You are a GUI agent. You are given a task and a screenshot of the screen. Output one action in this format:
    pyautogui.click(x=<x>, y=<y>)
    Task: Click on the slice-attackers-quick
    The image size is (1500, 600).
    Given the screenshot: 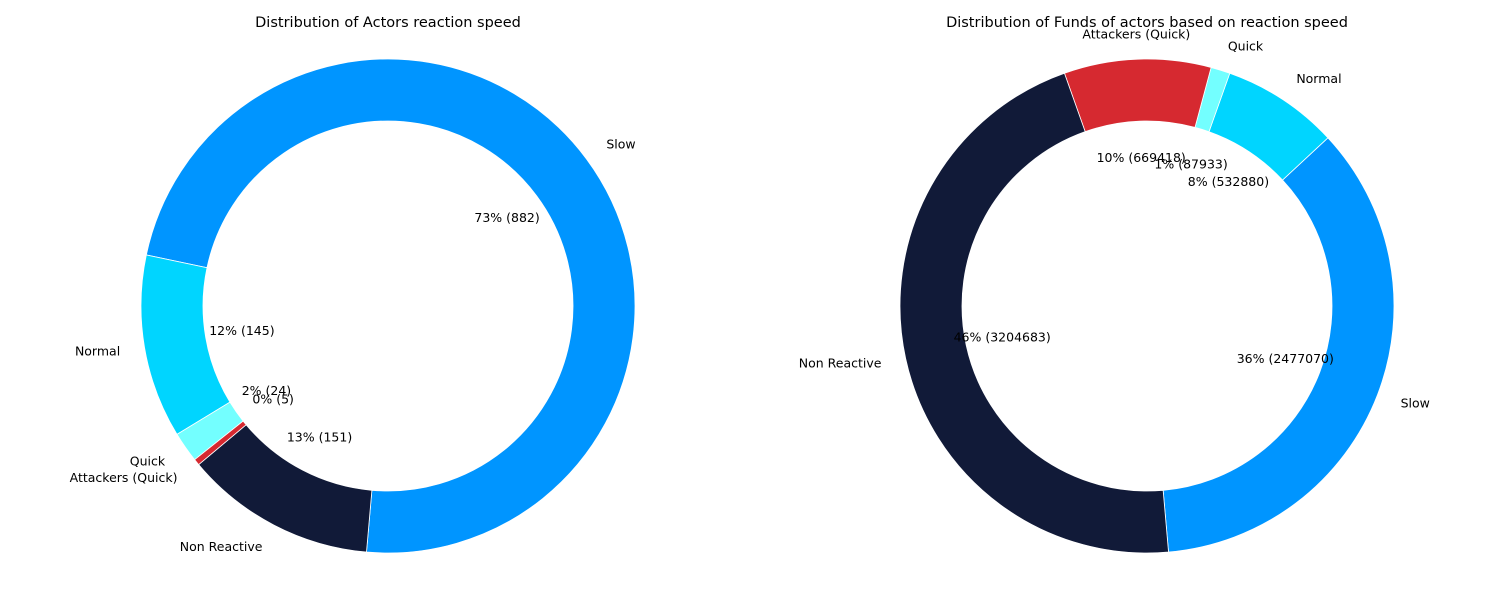 What is the action you would take?
    pyautogui.click(x=1137, y=95)
    